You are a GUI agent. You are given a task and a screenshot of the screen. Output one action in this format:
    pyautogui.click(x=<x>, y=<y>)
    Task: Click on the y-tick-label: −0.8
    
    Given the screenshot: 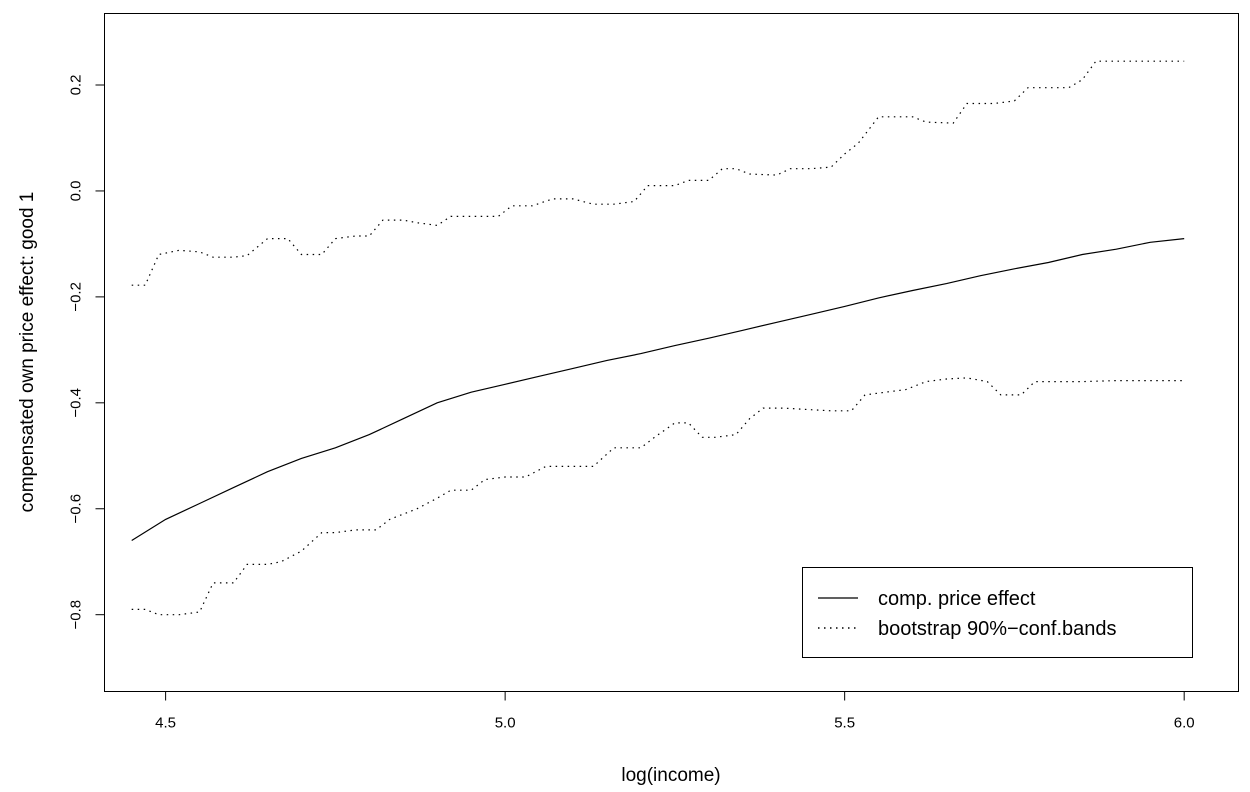 What is the action you would take?
    pyautogui.click(x=76, y=615)
    